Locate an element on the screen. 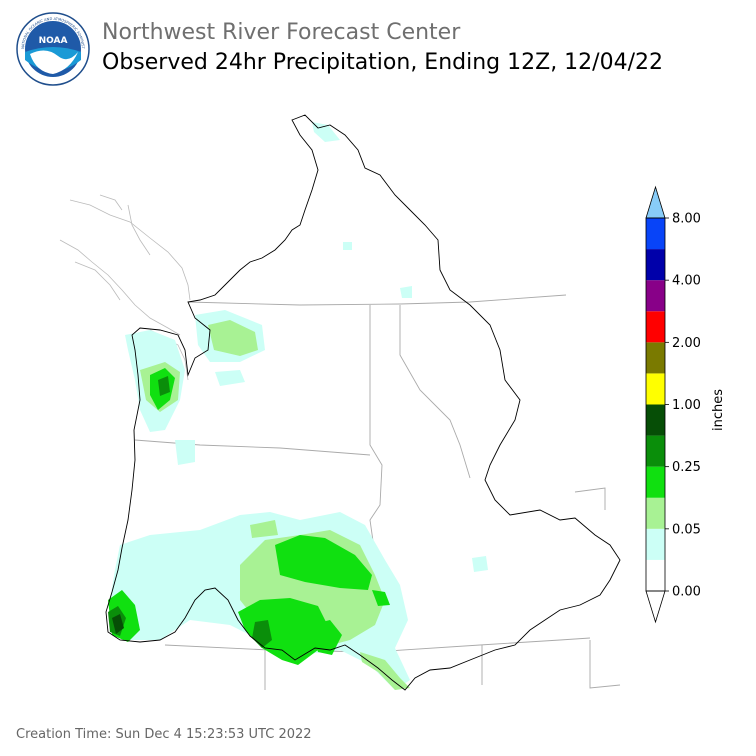 The height and width of the screenshot is (756, 756). legend-tick-label: 0.25 is located at coordinates (686, 467).